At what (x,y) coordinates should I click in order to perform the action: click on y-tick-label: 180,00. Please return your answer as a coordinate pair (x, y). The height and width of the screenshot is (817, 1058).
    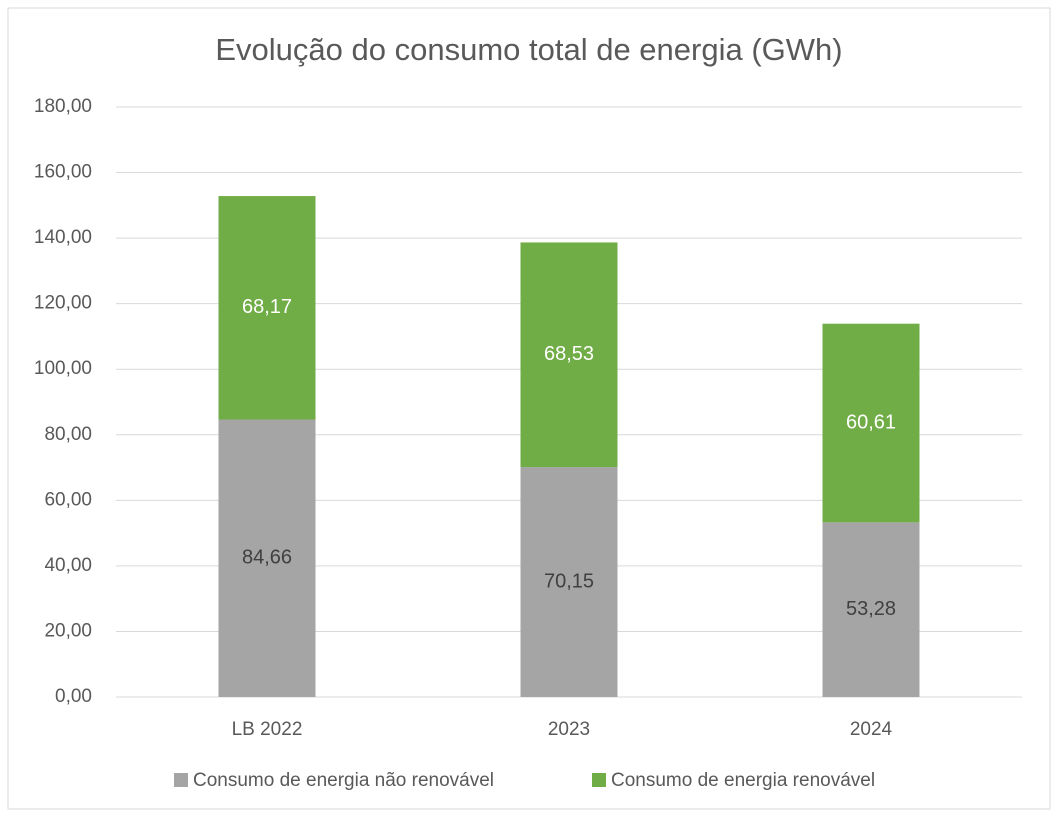
    Looking at the image, I should click on (63, 106).